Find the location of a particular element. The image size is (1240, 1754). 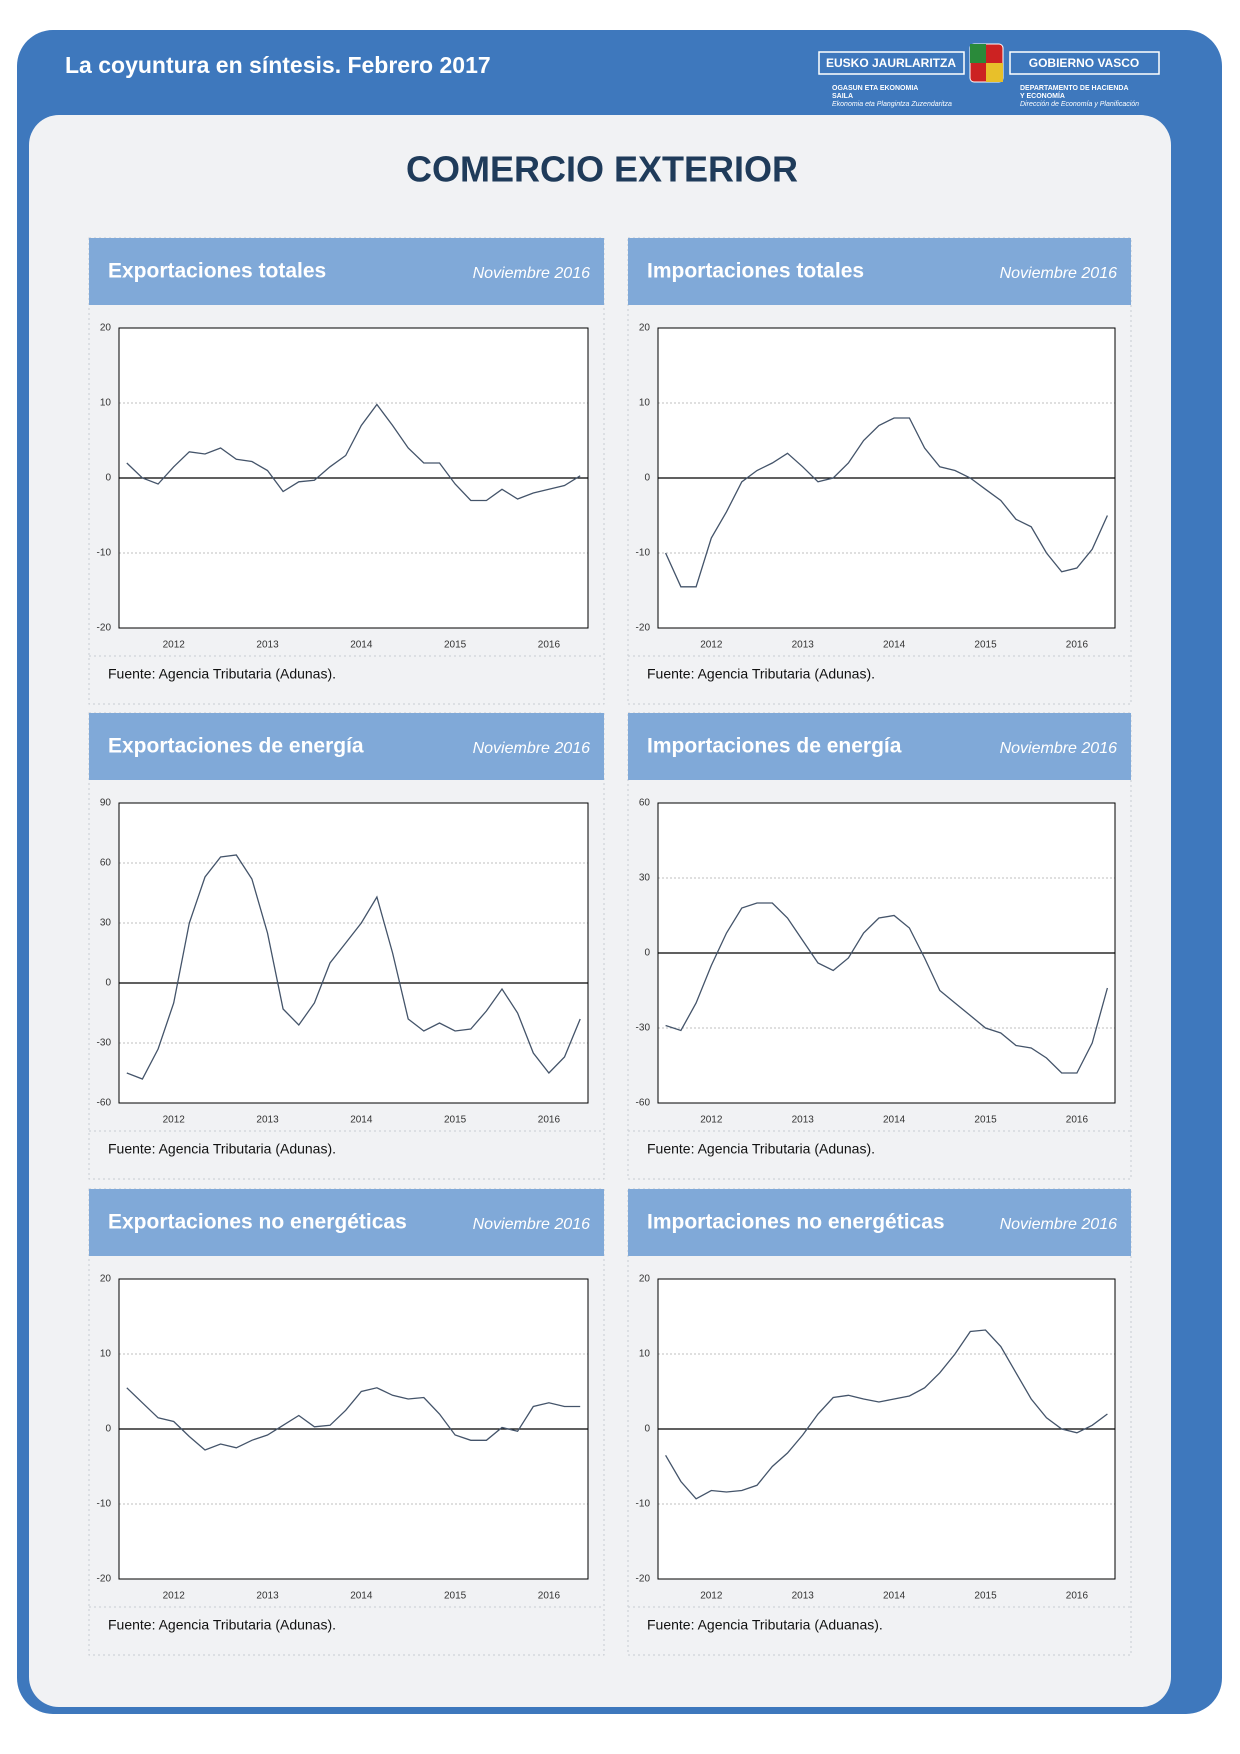

header-title: La coyuntura en síntesis. Febrero 2017 is located at coordinates (278, 65).